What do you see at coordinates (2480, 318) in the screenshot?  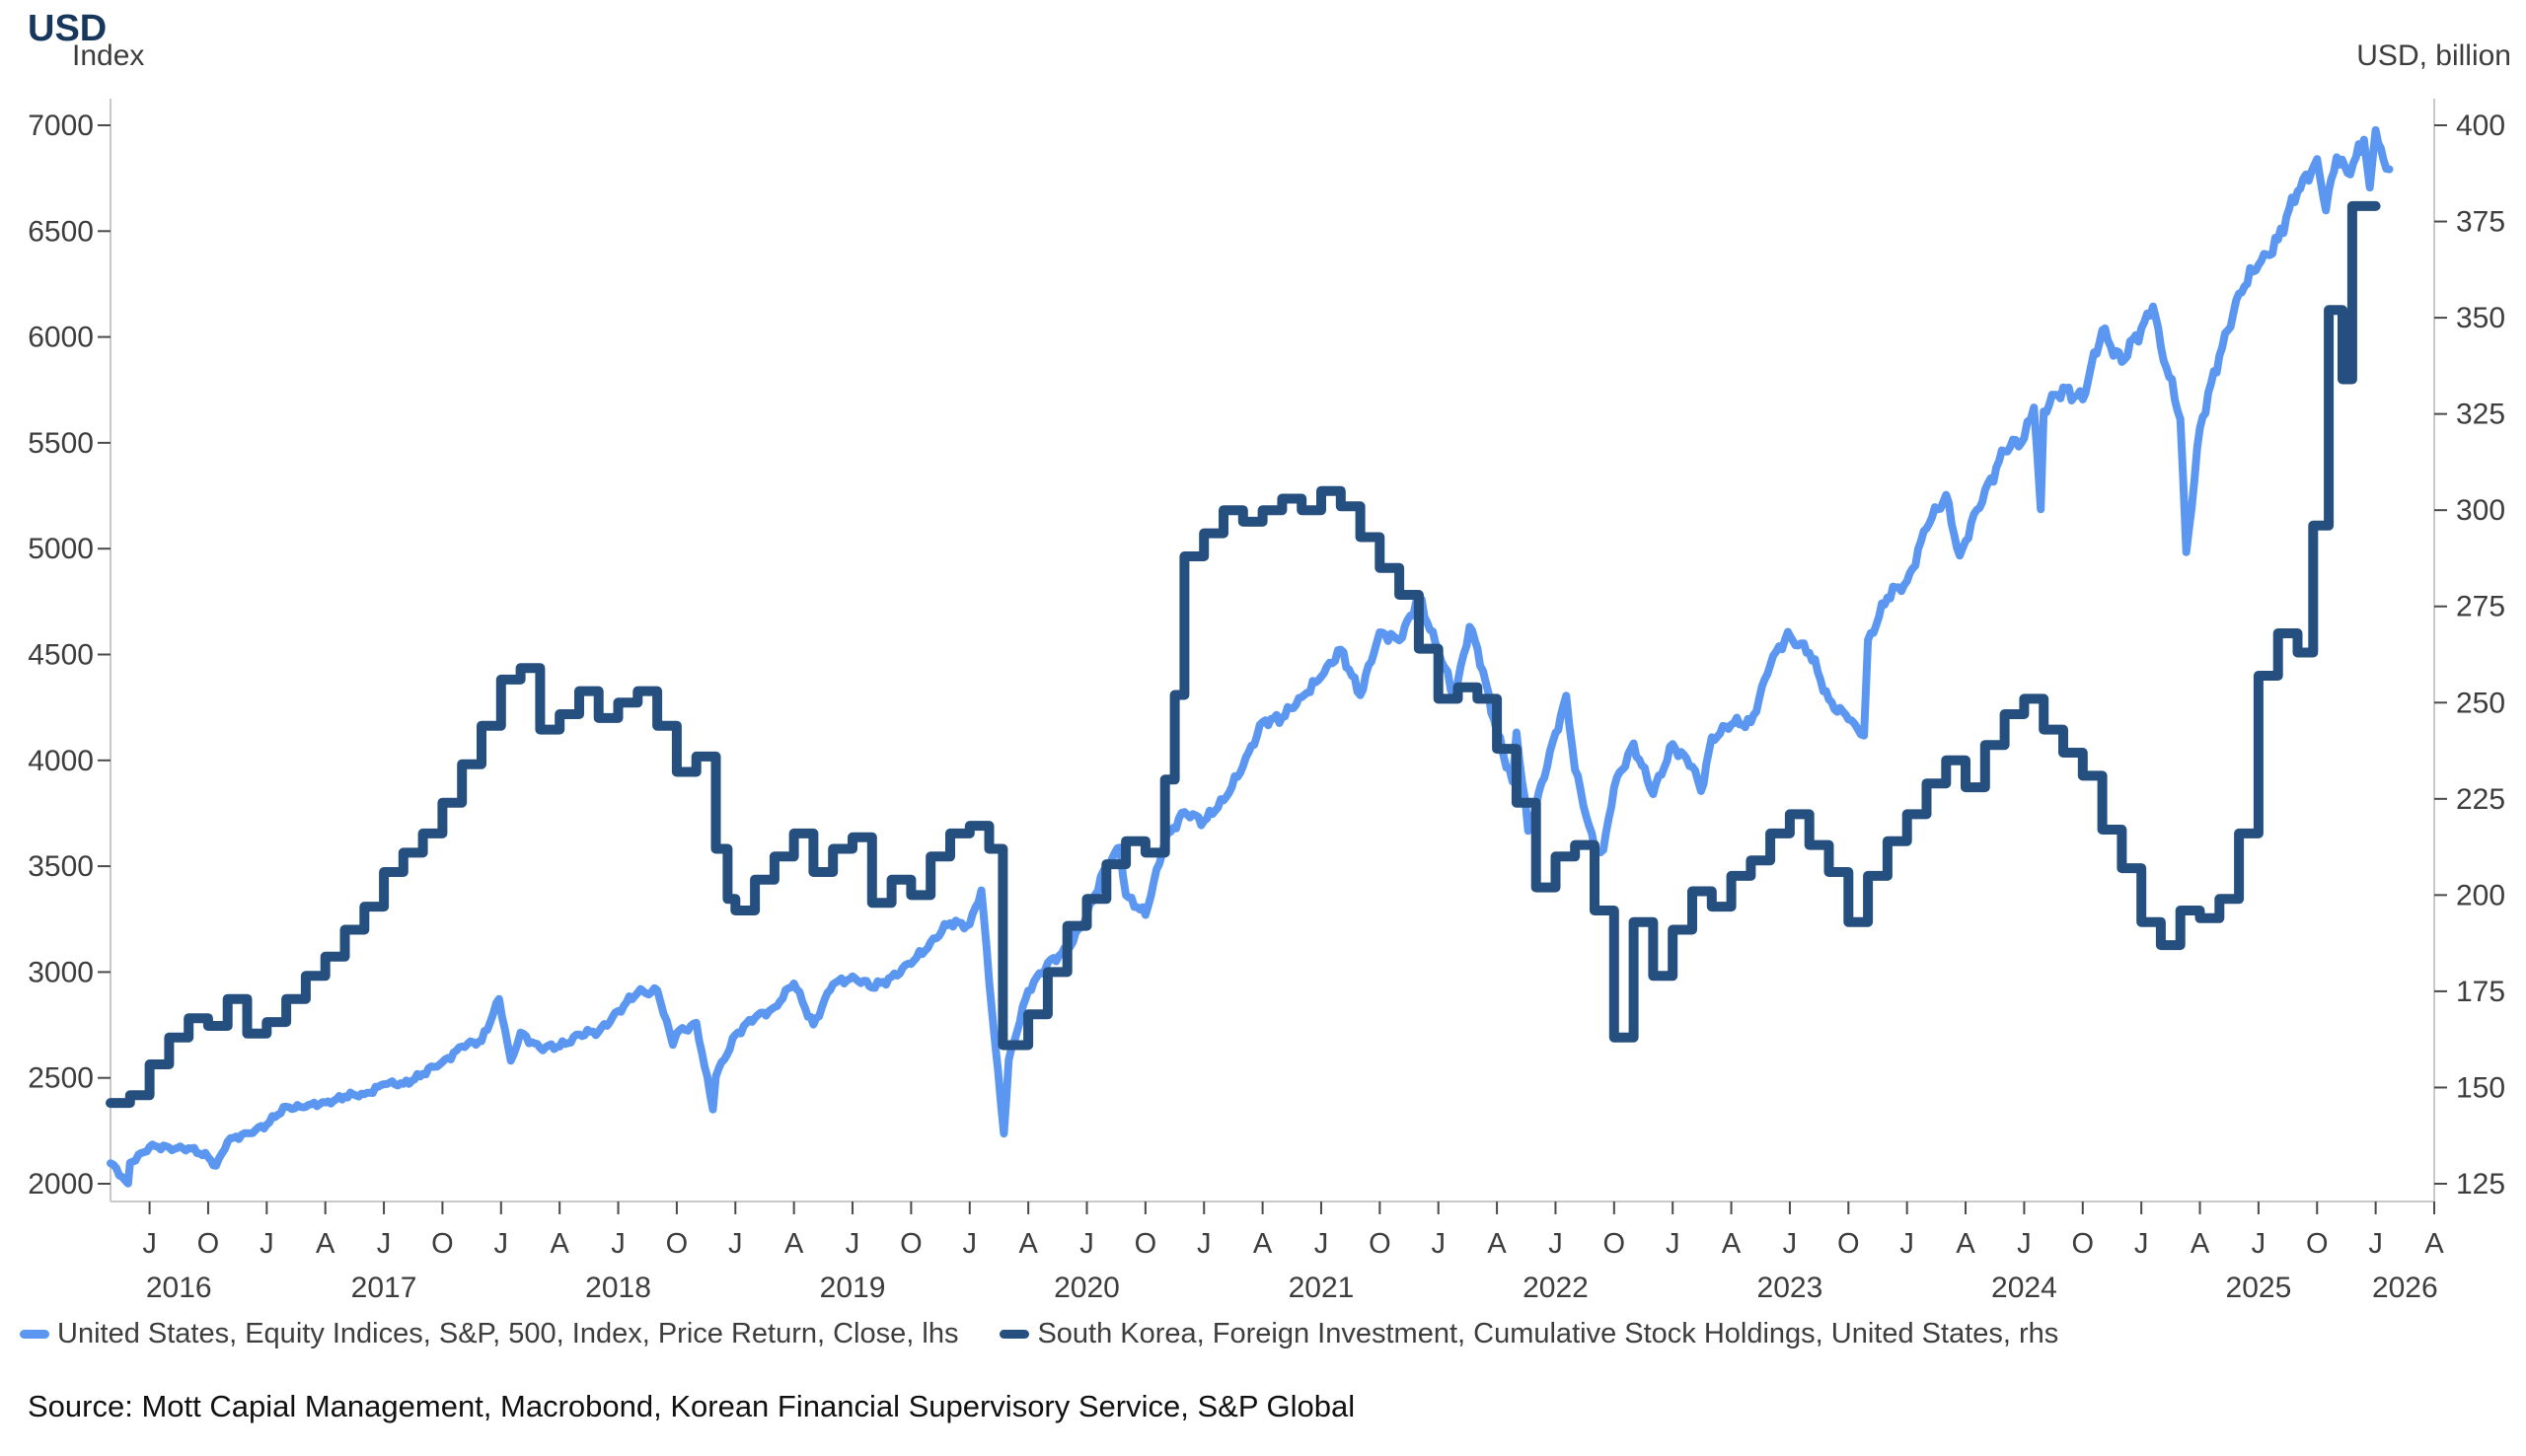 I see `right-tick-label: 350` at bounding box center [2480, 318].